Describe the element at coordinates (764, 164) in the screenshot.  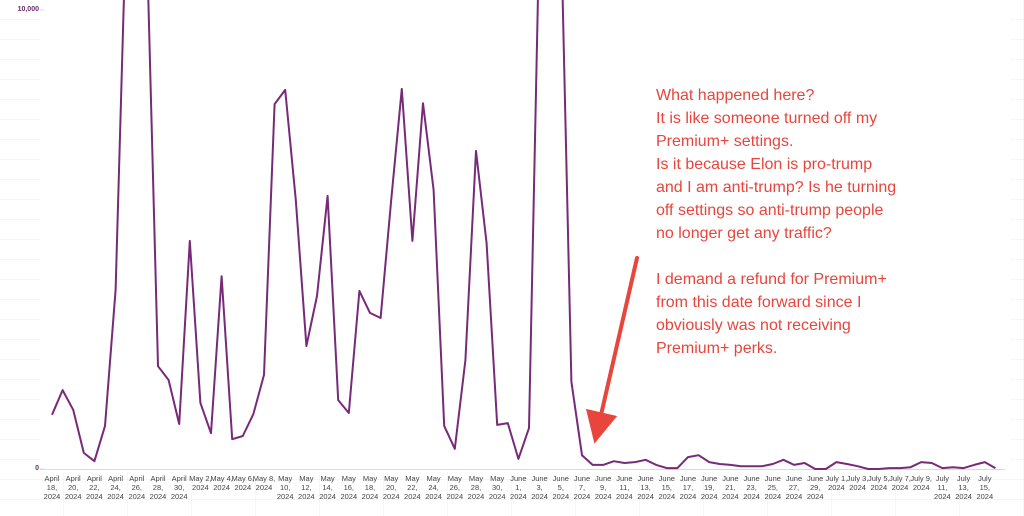
I see `annotation-line: Is it because Elon is pro-trump` at that location.